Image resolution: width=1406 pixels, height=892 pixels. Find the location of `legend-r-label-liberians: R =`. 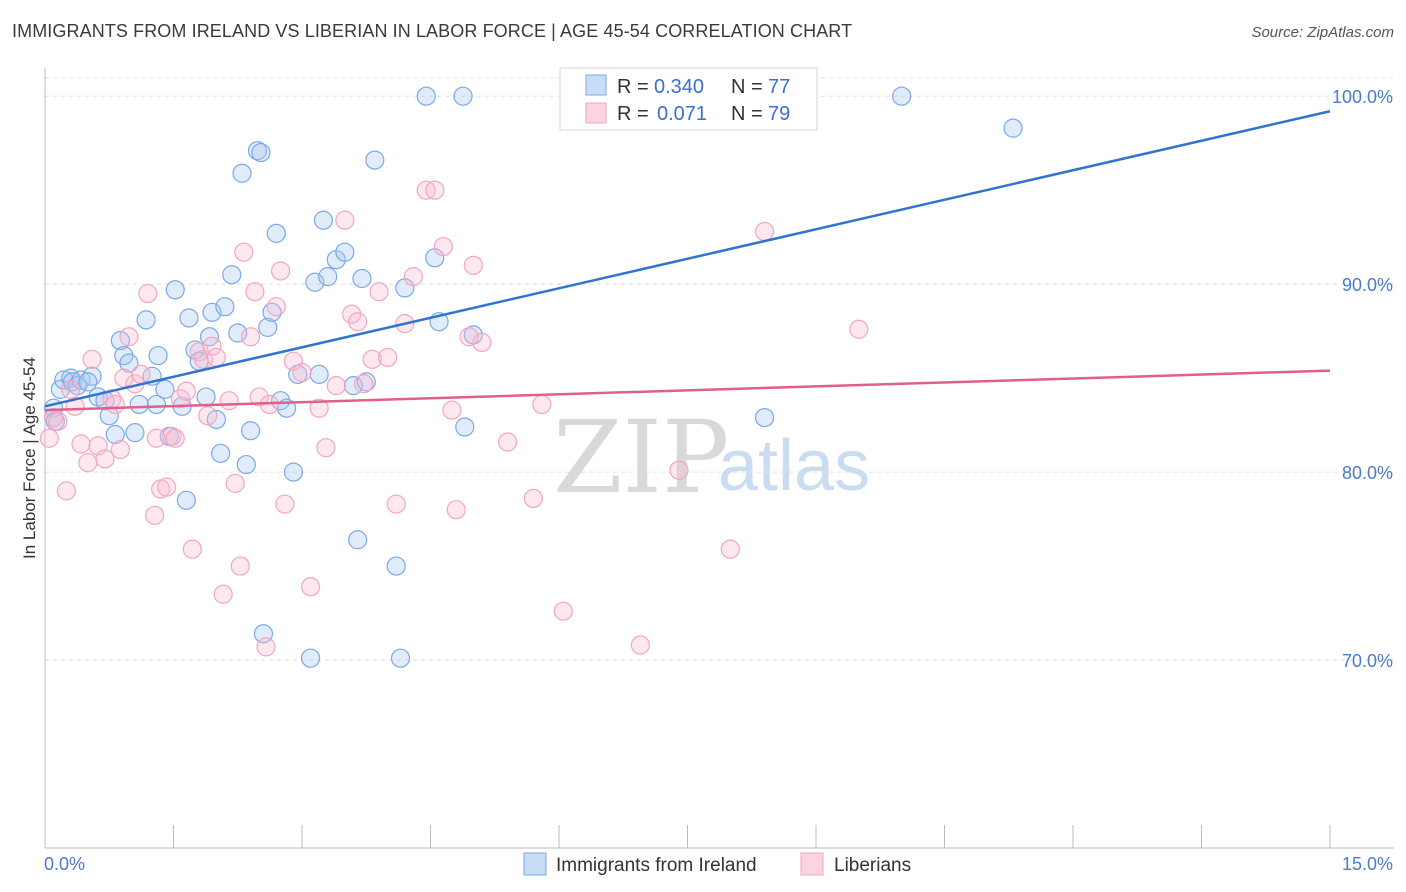

legend-r-label-liberians: R = is located at coordinates (633, 114).